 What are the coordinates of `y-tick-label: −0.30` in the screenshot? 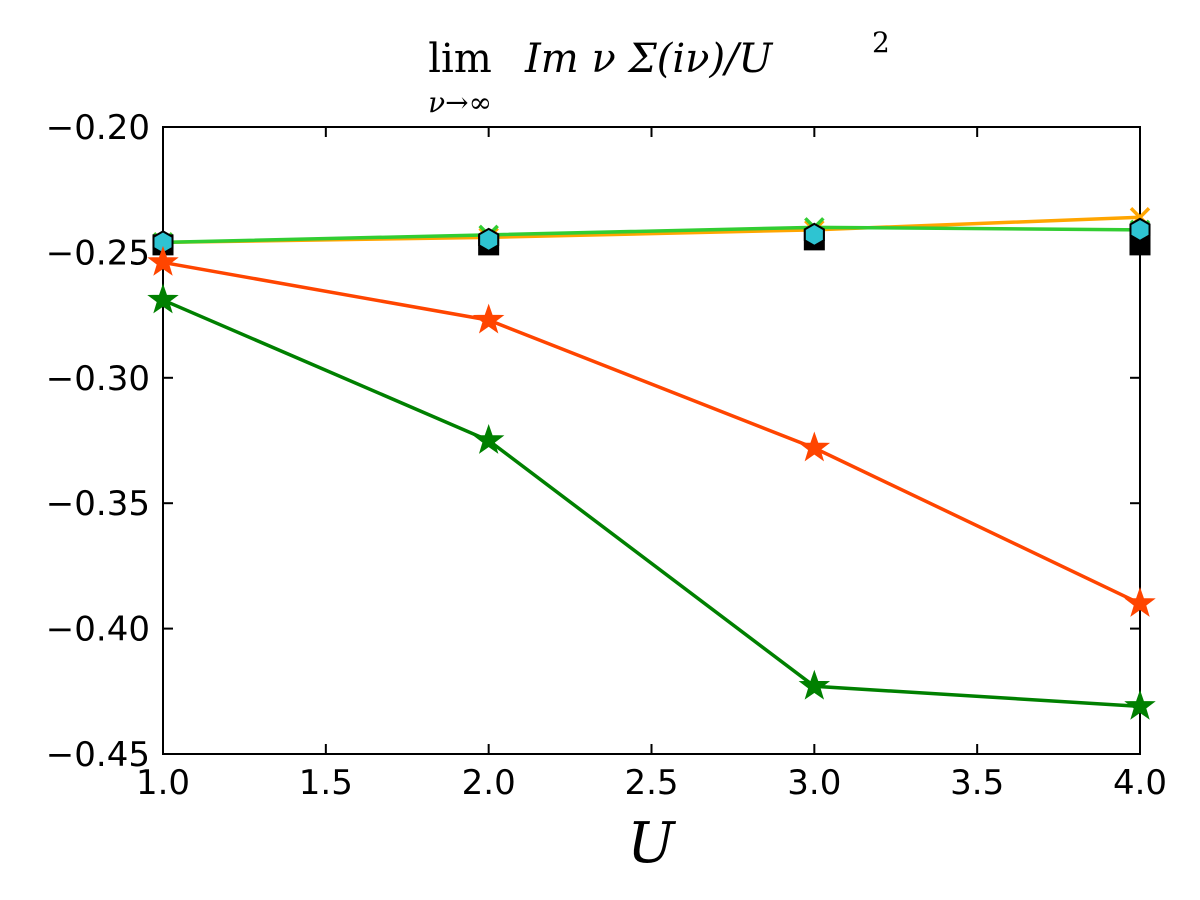 It's located at (98, 379).